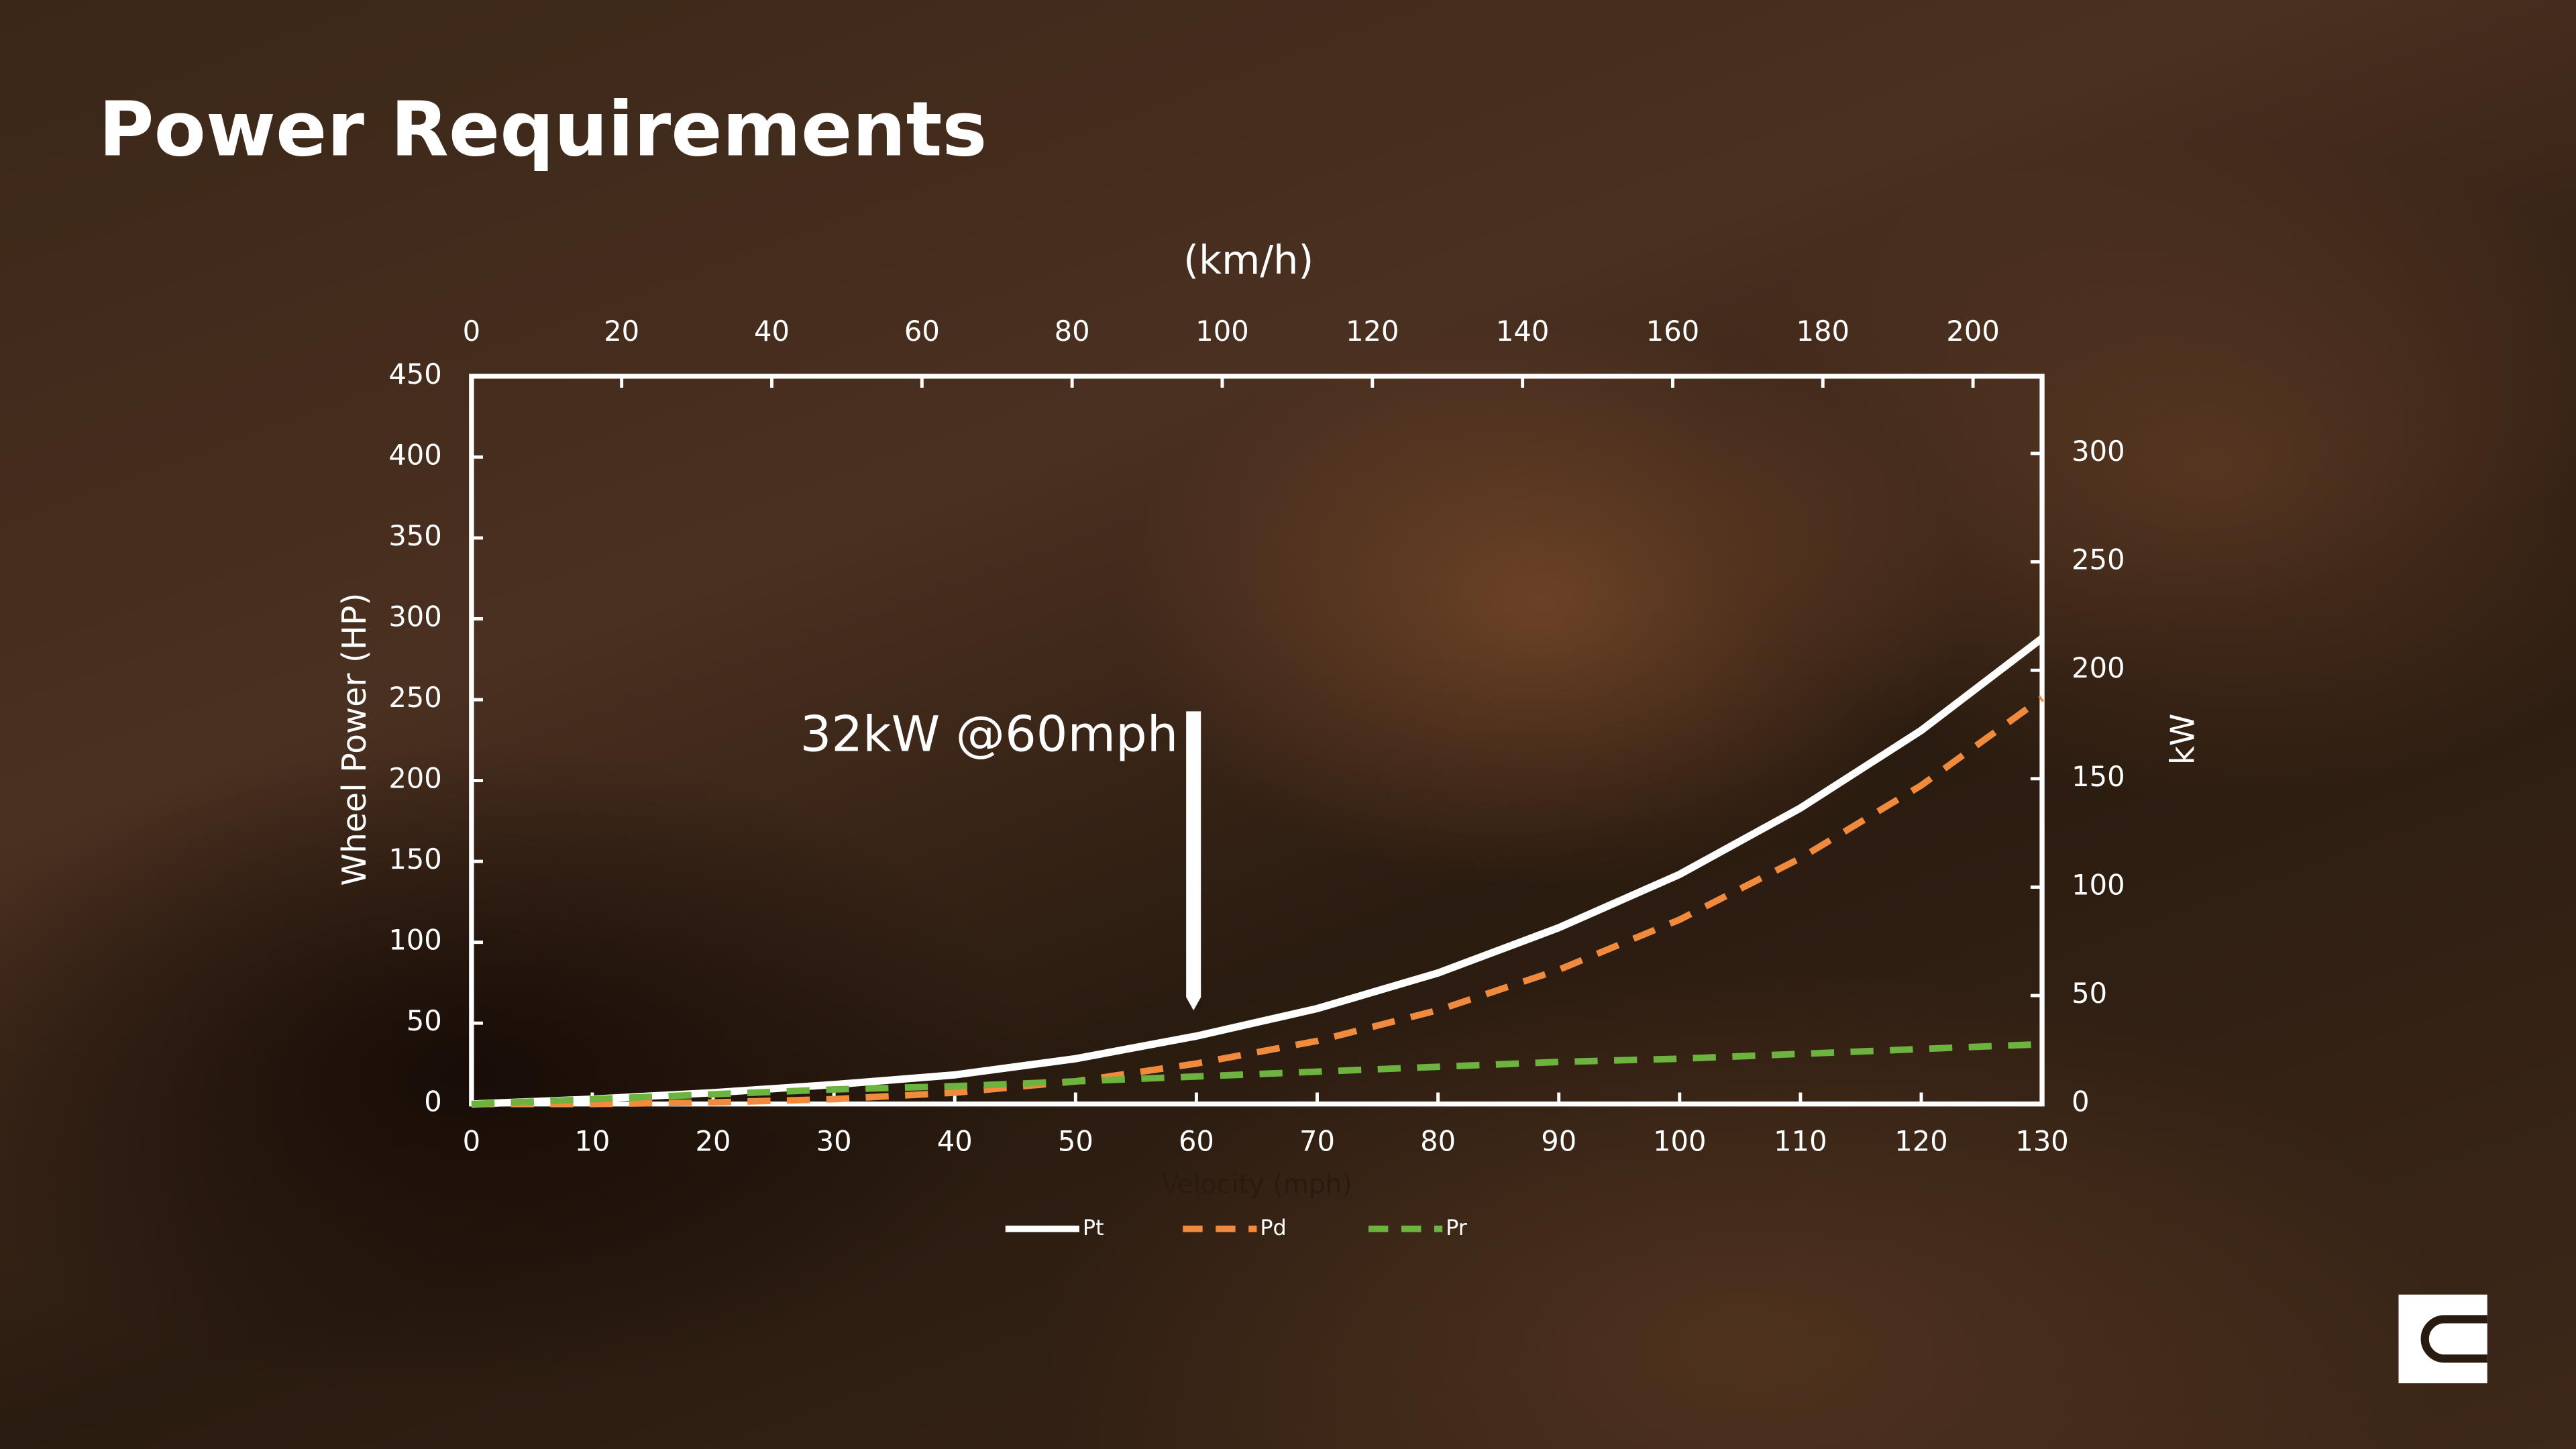 Image resolution: width=2576 pixels, height=1449 pixels. What do you see at coordinates (2442, 1339) in the screenshot?
I see `logo` at bounding box center [2442, 1339].